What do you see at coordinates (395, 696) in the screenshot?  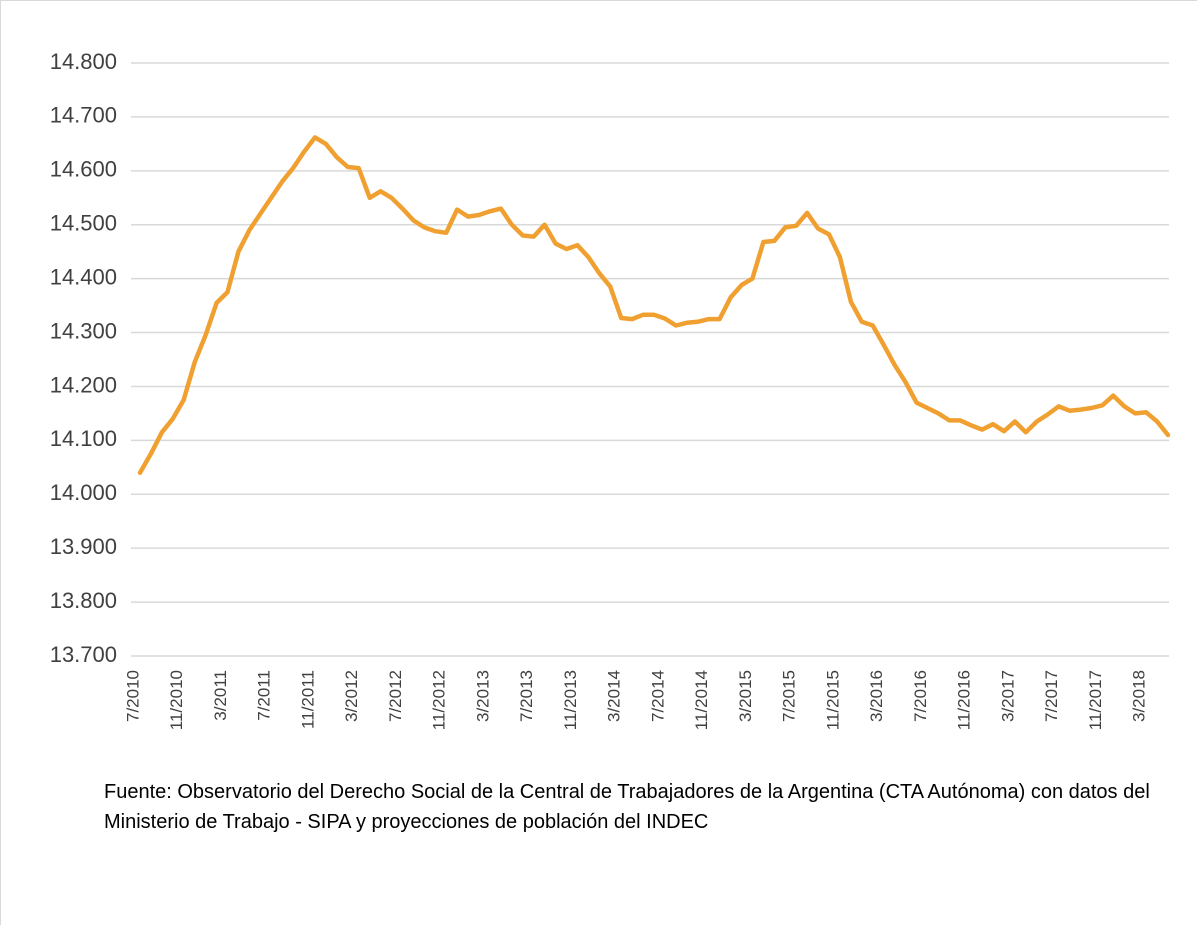 I see `x-tick-label: 7/2012` at bounding box center [395, 696].